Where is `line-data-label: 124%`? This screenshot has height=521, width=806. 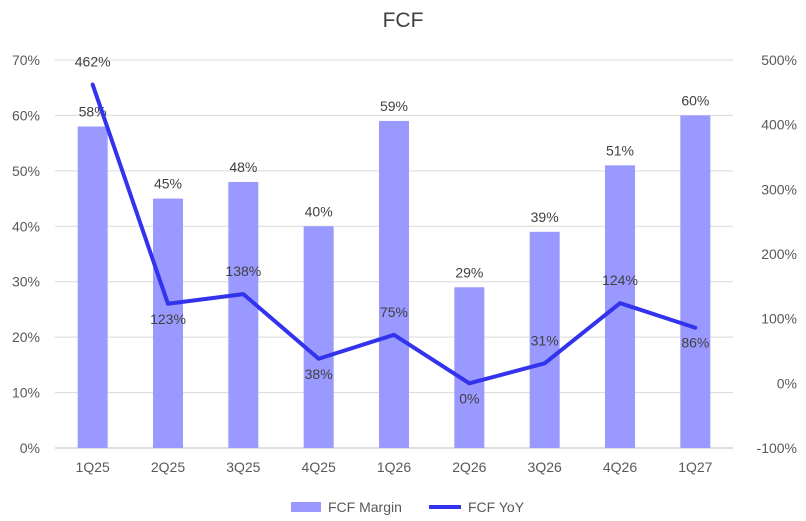
line-data-label: 124% is located at coordinates (620, 280).